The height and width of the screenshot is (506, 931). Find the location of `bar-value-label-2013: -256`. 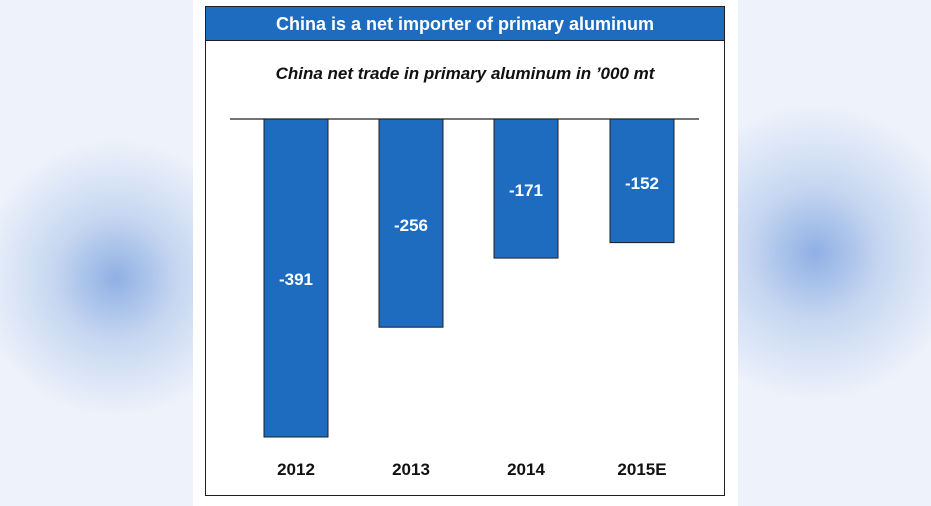

bar-value-label-2013: -256 is located at coordinates (411, 225).